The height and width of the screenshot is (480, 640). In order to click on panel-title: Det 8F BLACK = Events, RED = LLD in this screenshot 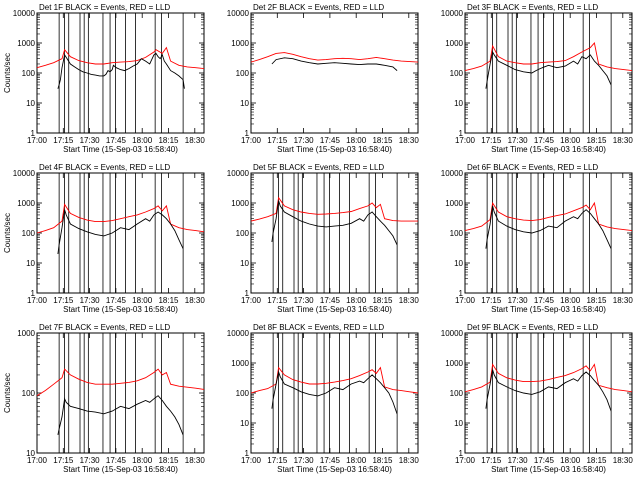, I will do `click(318, 327)`.